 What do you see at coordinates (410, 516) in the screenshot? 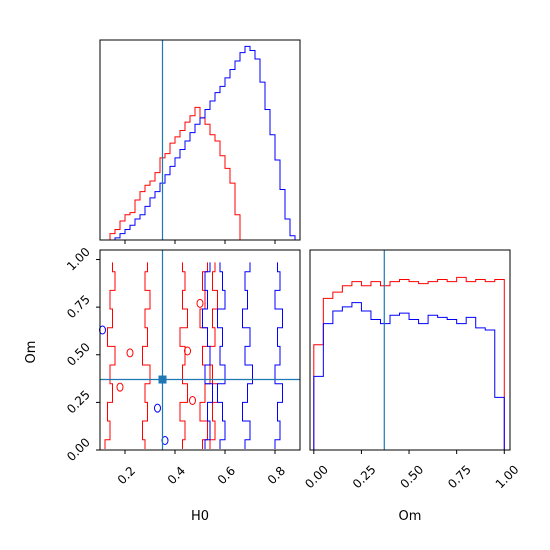
I see `x-axis-label-om: Om` at bounding box center [410, 516].